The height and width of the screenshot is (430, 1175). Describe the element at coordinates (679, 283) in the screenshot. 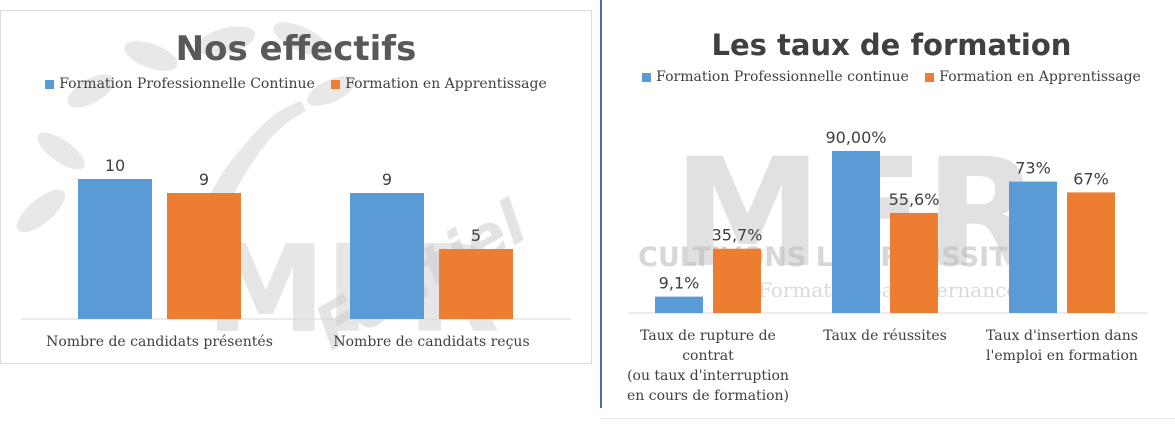

I see `data-label: 9,1%` at that location.